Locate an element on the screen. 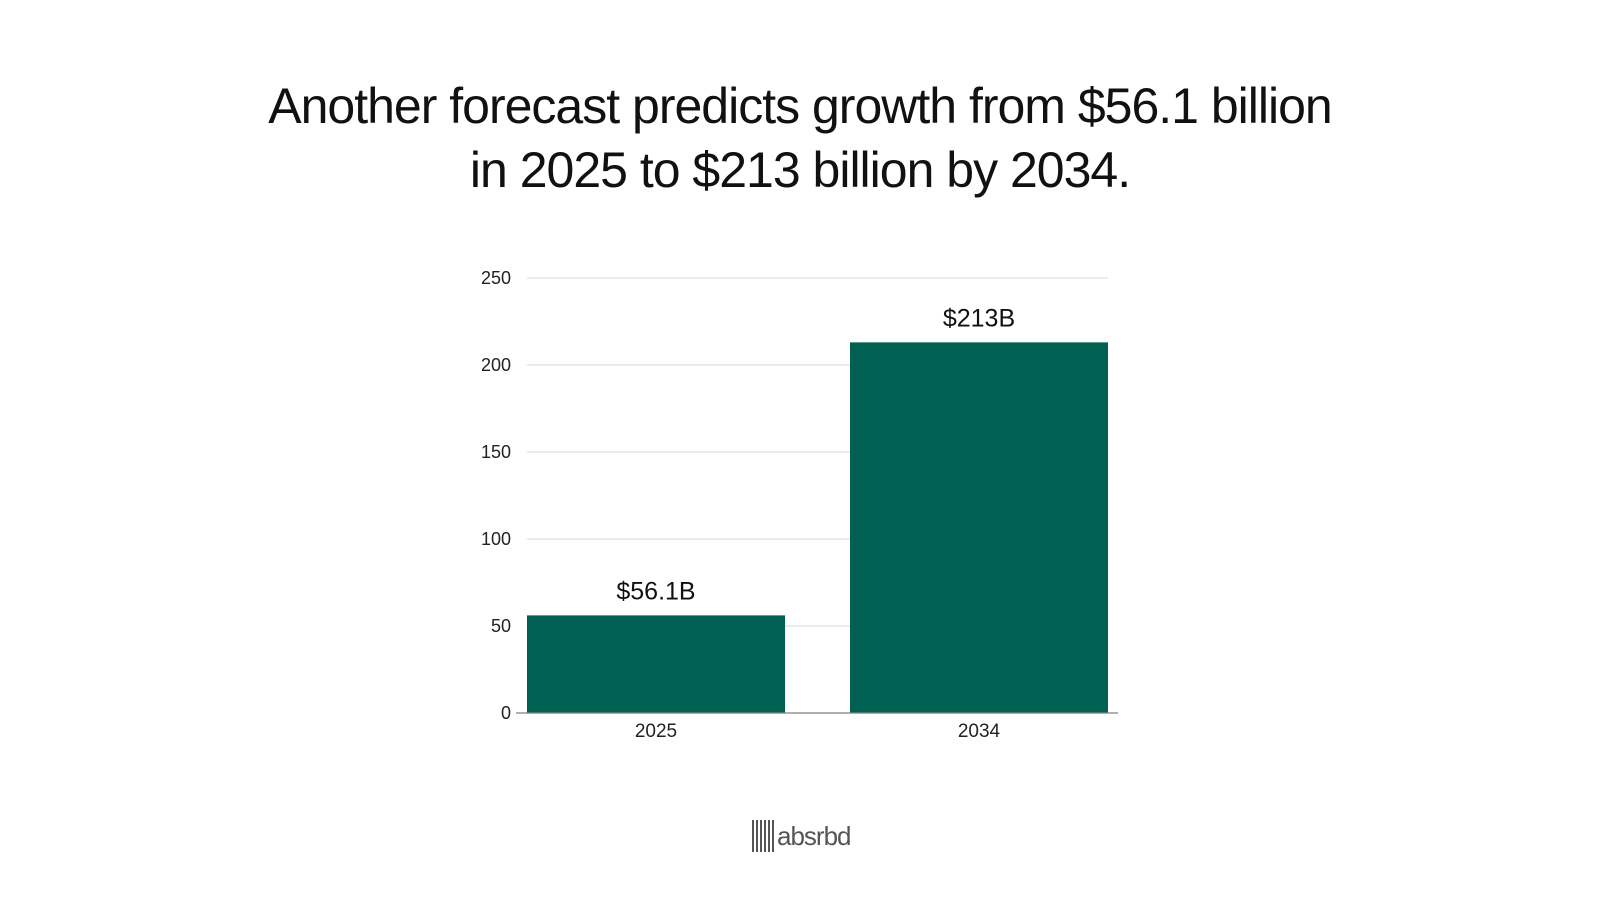 The width and height of the screenshot is (1600, 900). brand-name: absrbd is located at coordinates (814, 836).